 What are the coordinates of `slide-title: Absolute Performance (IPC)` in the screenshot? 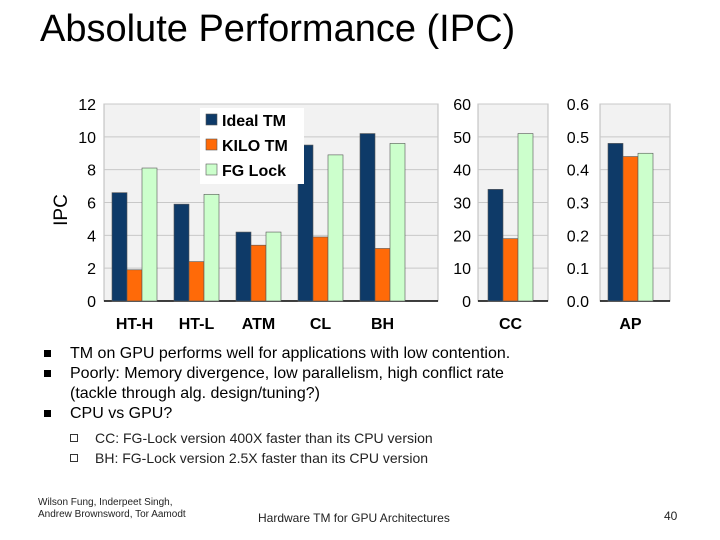 It's located at (278, 29).